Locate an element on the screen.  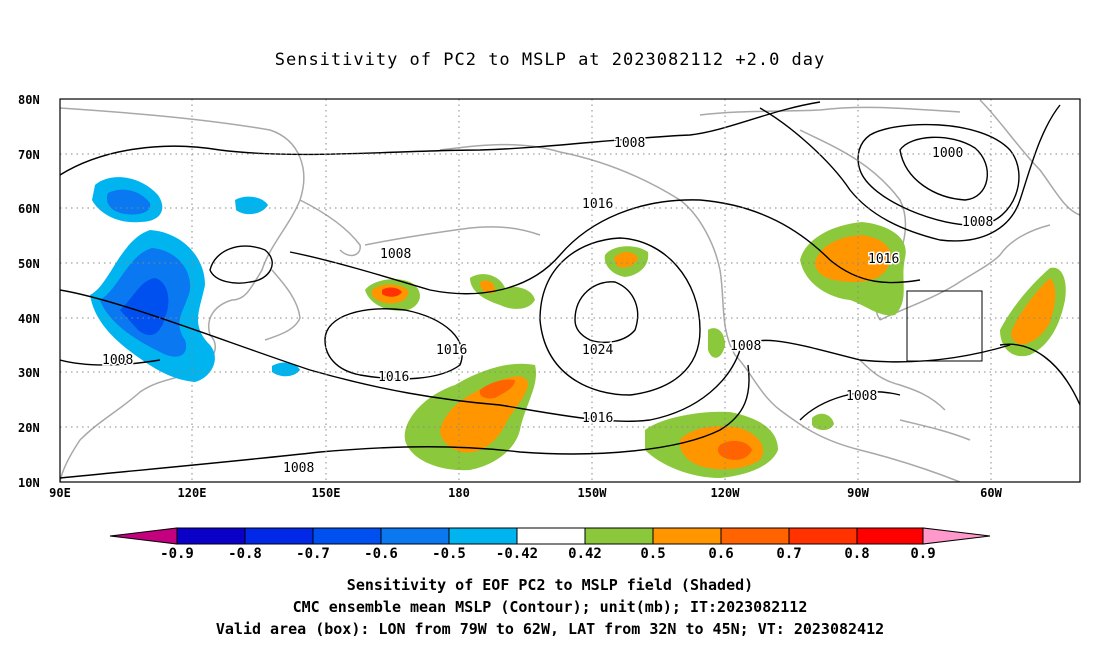
lat-label: 50N is located at coordinates (29, 264).